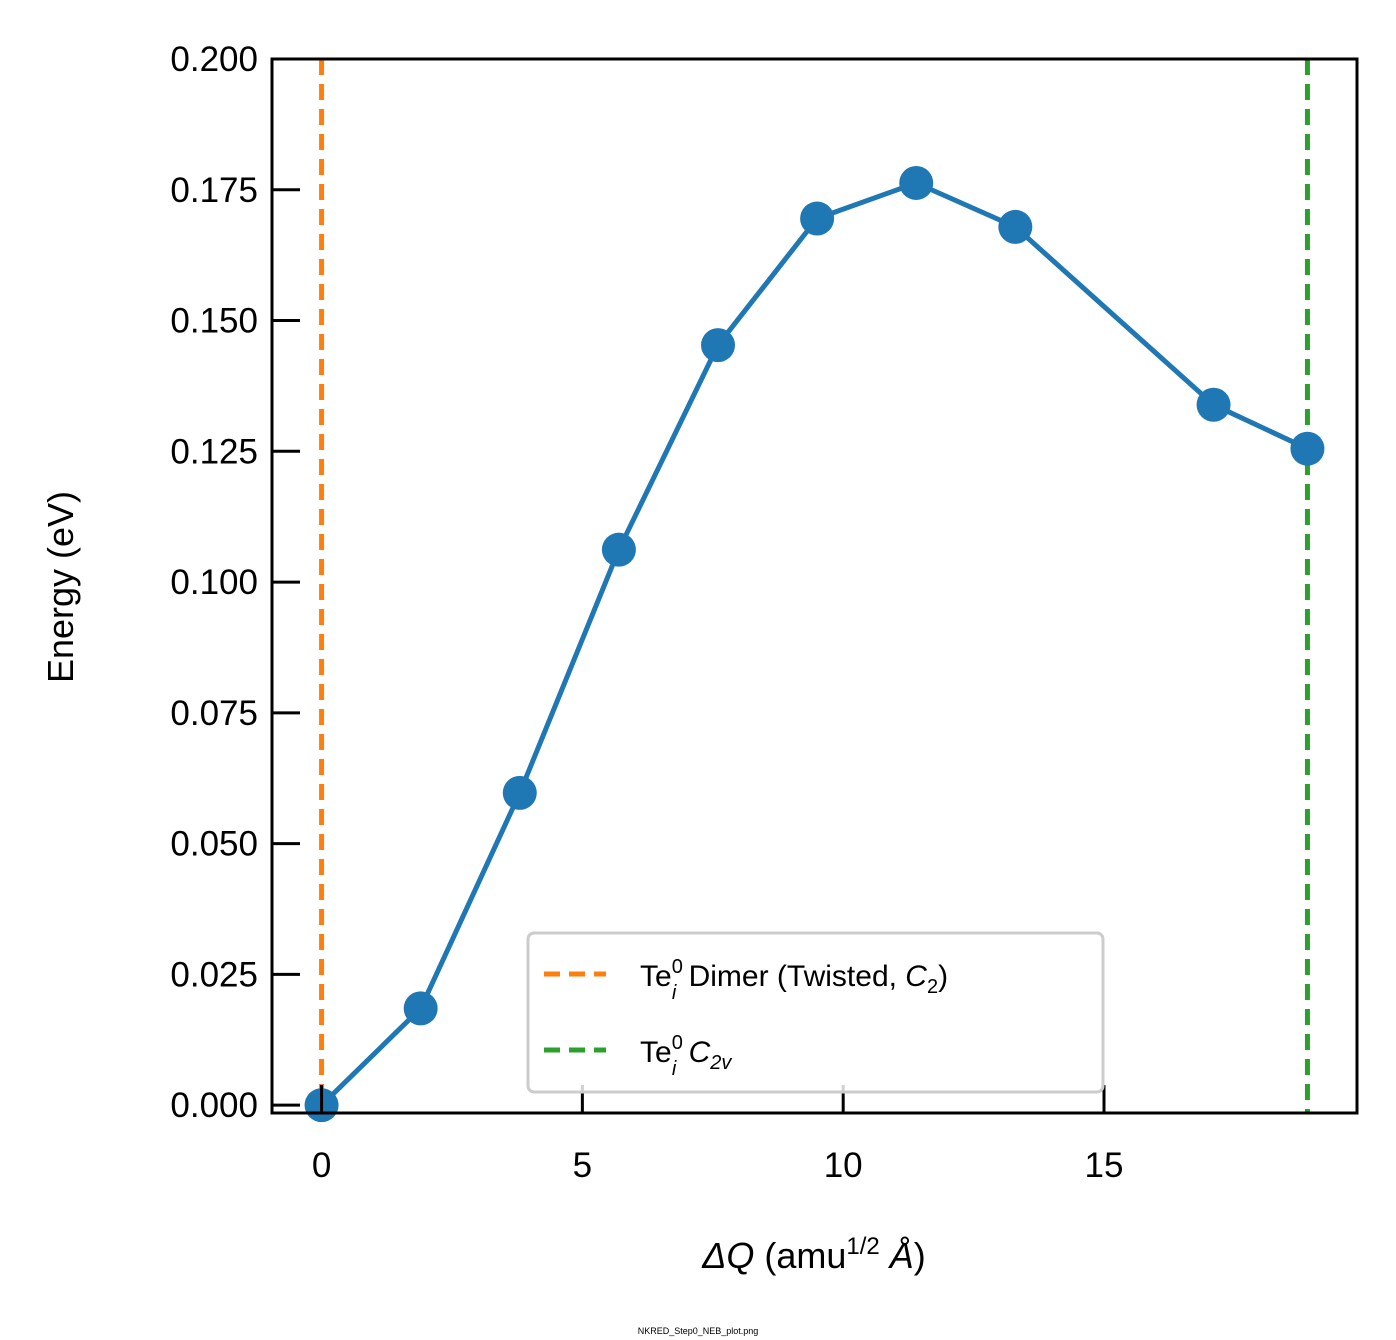  Describe the element at coordinates (214, 844) in the screenshot. I see `y-tick-label: 0.050` at that location.